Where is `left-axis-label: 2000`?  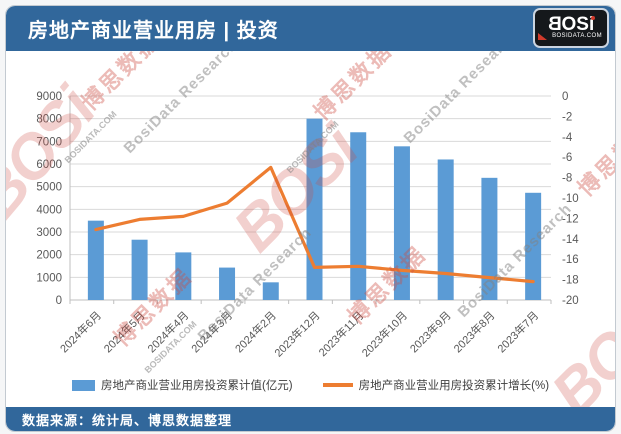 left-axis-label: 2000 is located at coordinates (49, 256).